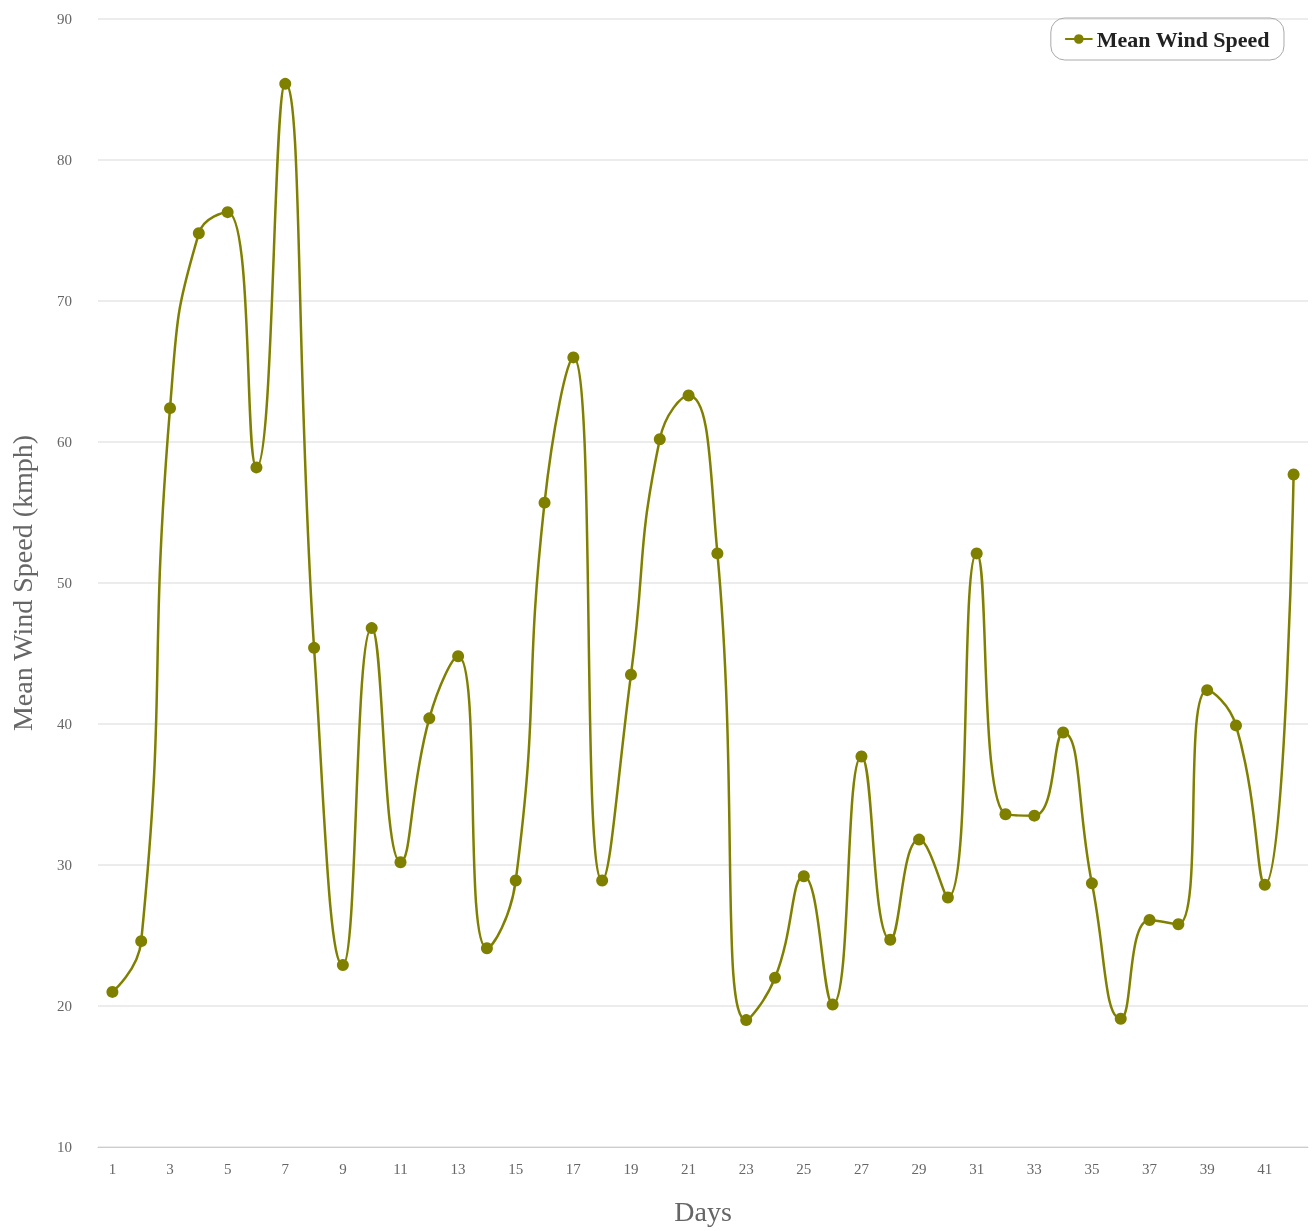  Describe the element at coordinates (1265, 1168) in the screenshot. I see `x-tick-label: 41` at that location.